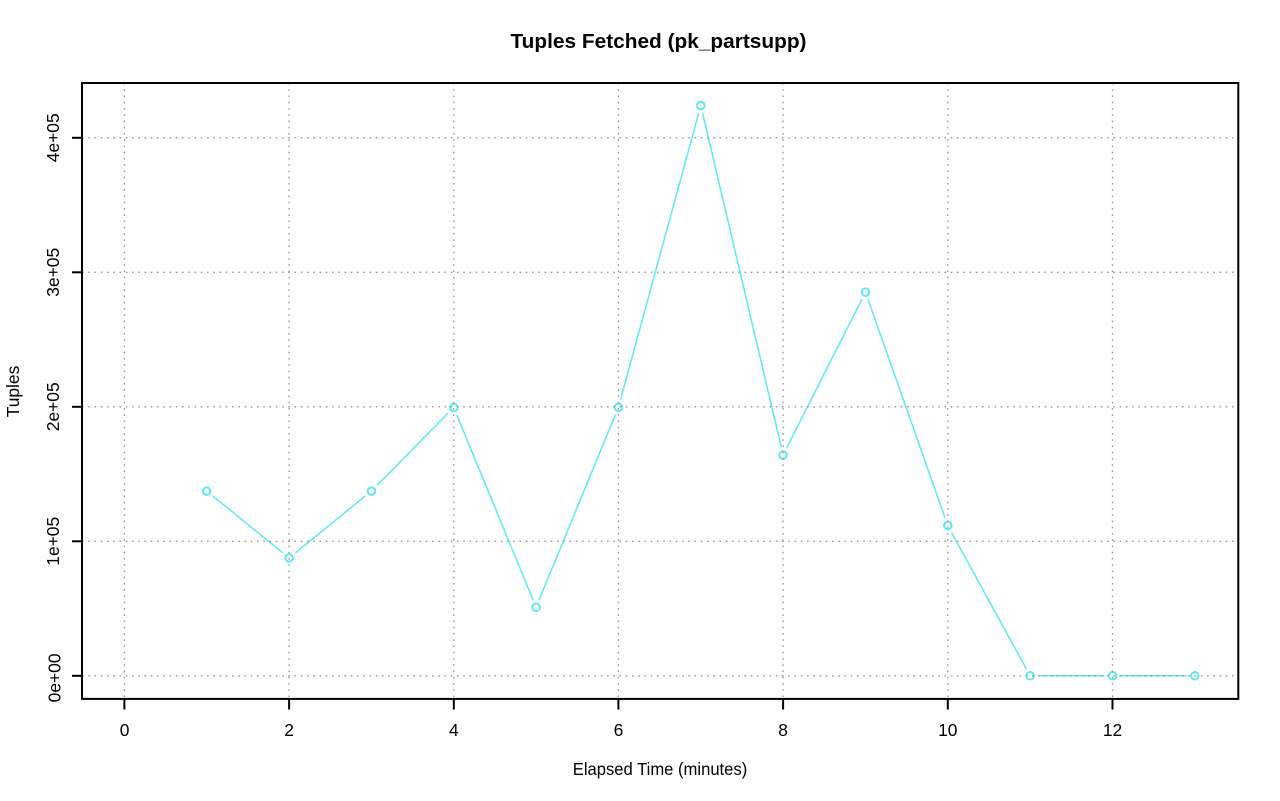 The width and height of the screenshot is (1280, 801). What do you see at coordinates (53, 272) in the screenshot?
I see `svg-text: 3e+05` at bounding box center [53, 272].